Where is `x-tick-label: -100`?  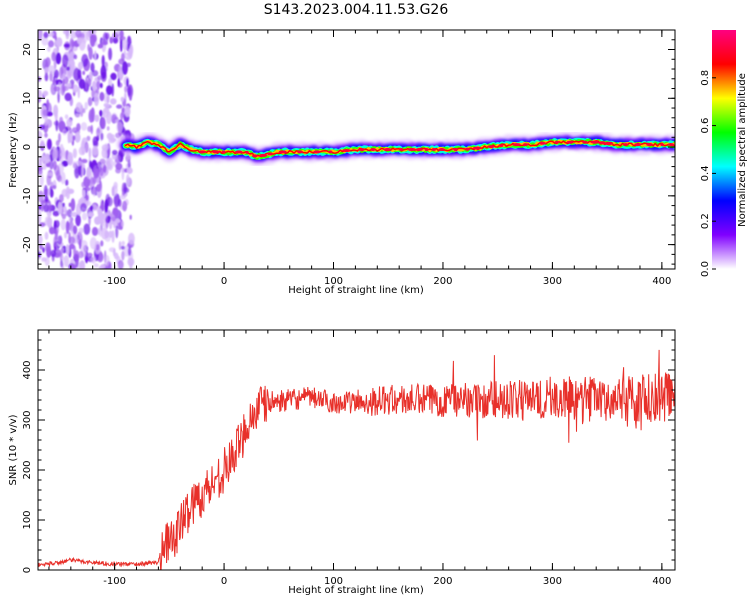 x-tick-label: -100 is located at coordinates (114, 581).